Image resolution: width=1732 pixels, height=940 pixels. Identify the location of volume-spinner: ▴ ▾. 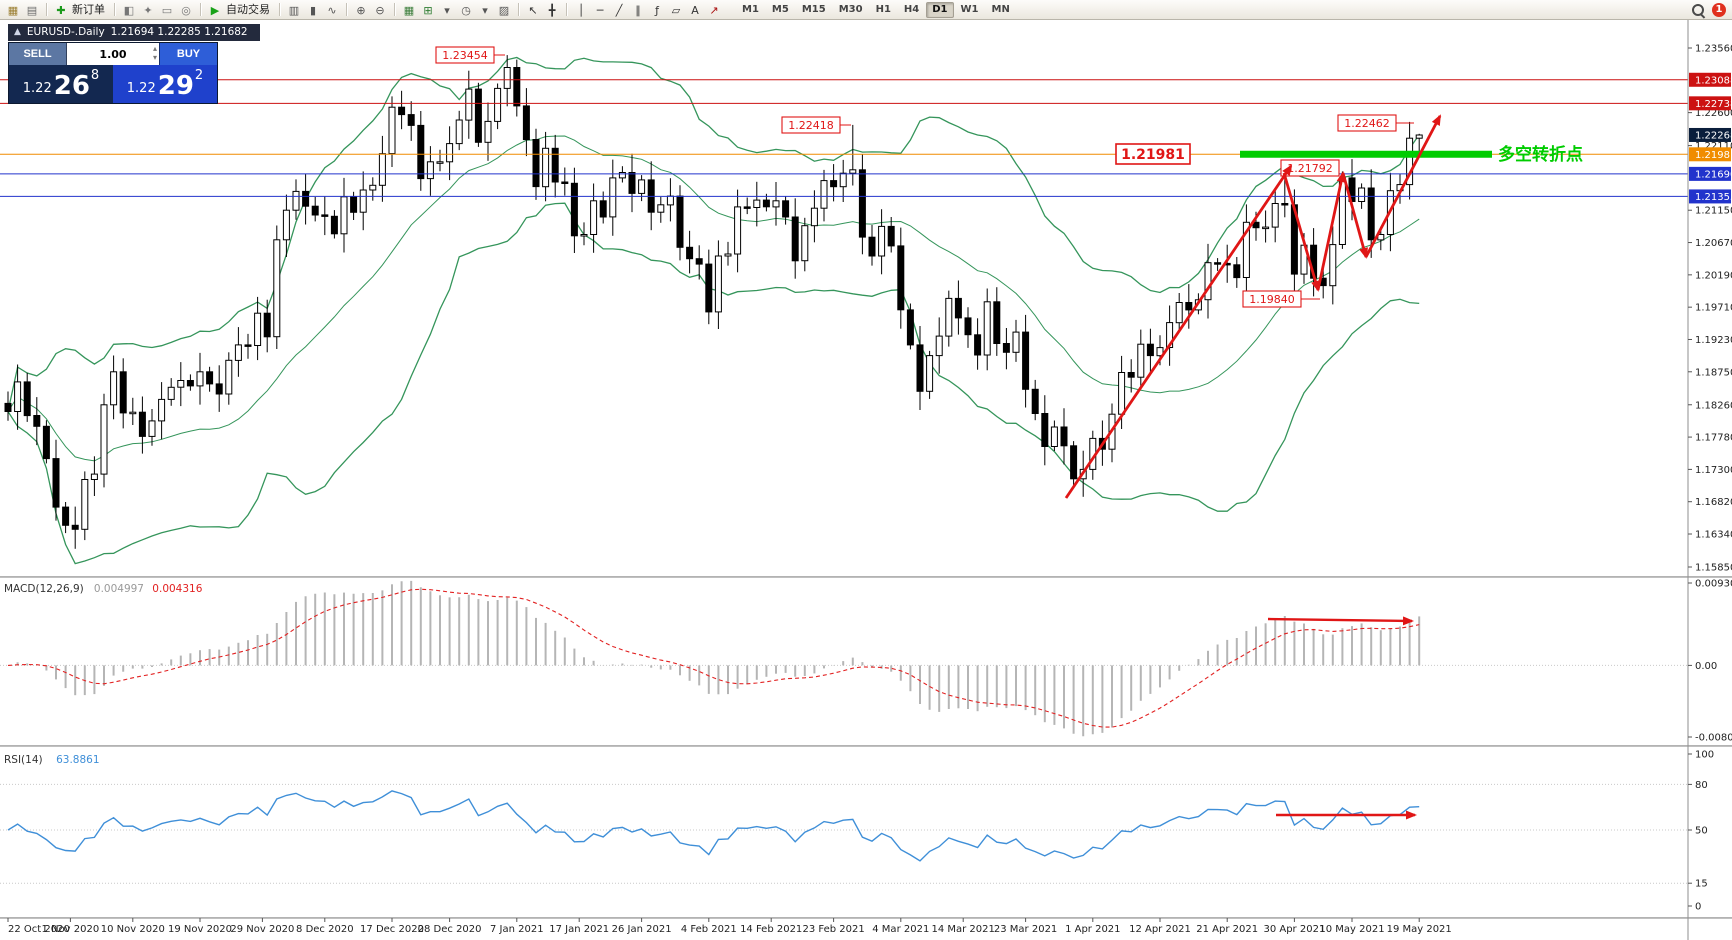
(155, 53).